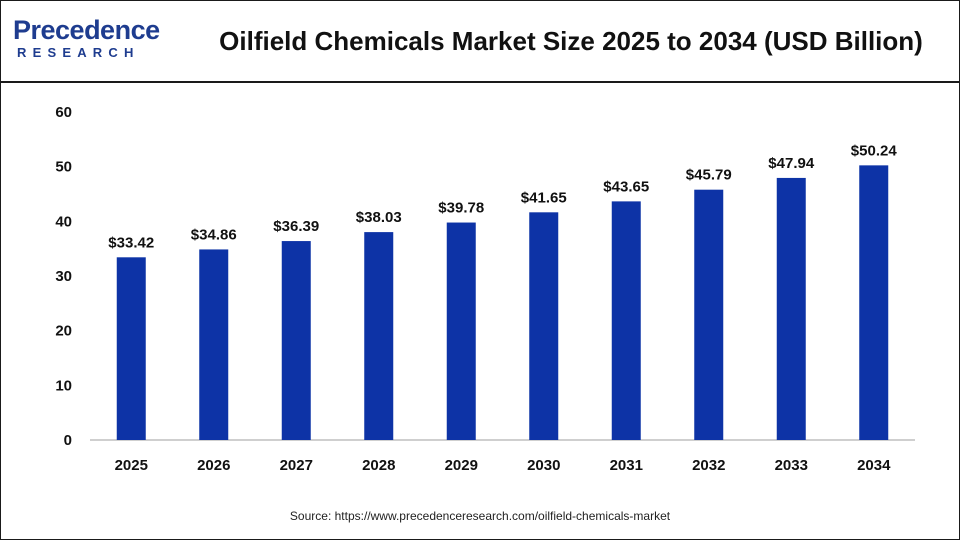  I want to click on y-tick-label: 0, so click(68, 440).